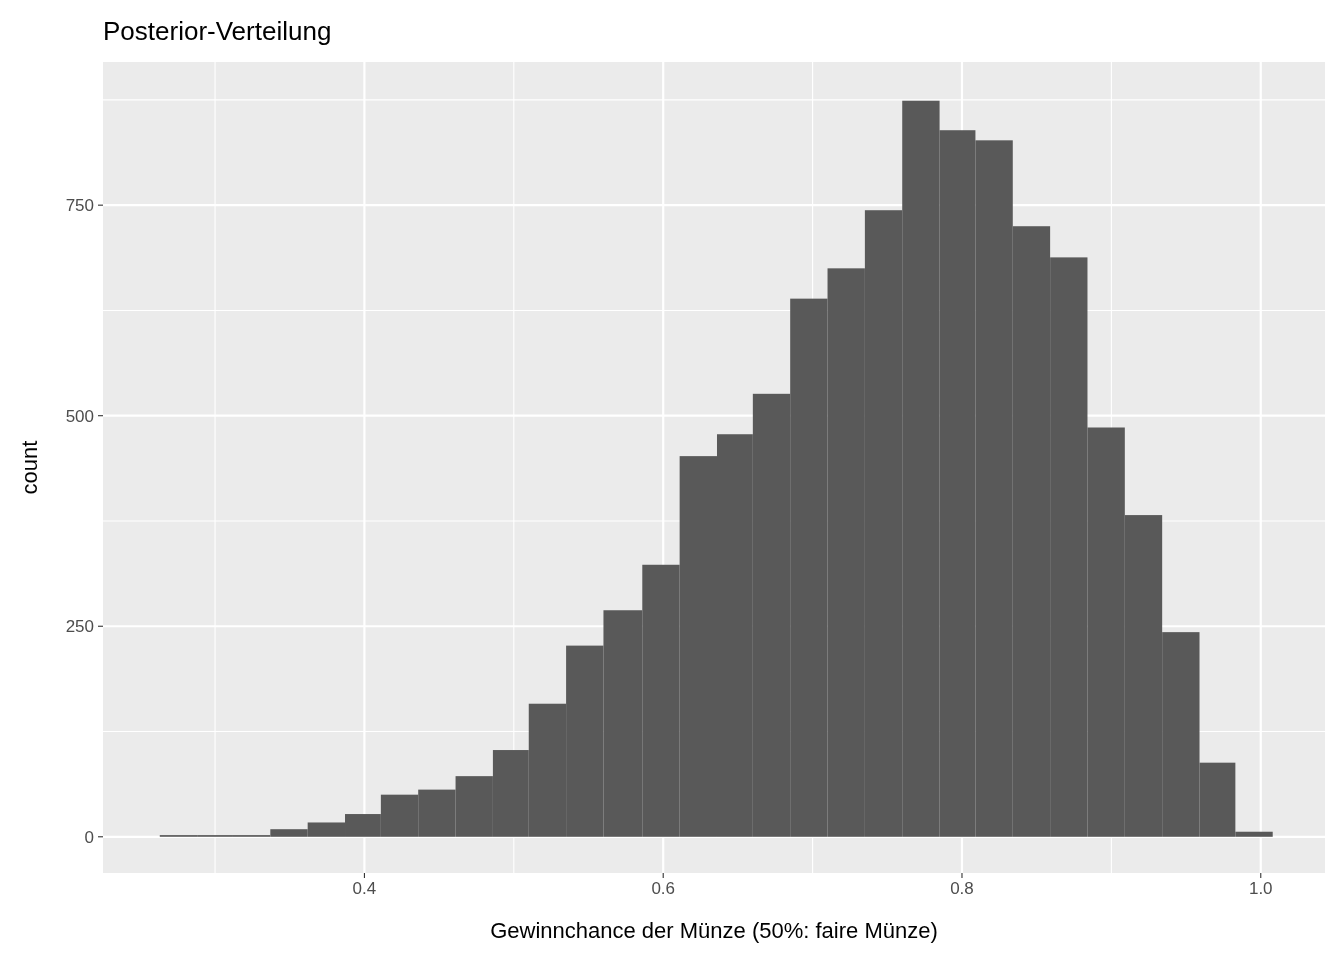 The width and height of the screenshot is (1344, 960). I want to click on y-tick-label: 0, so click(89, 837).